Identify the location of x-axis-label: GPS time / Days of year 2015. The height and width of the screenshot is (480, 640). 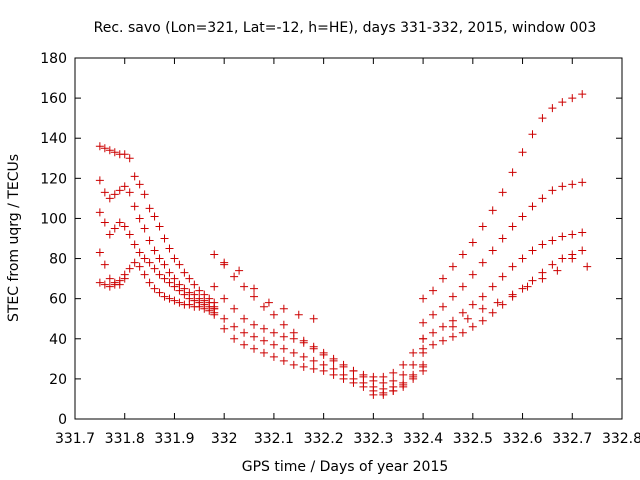
(345, 467).